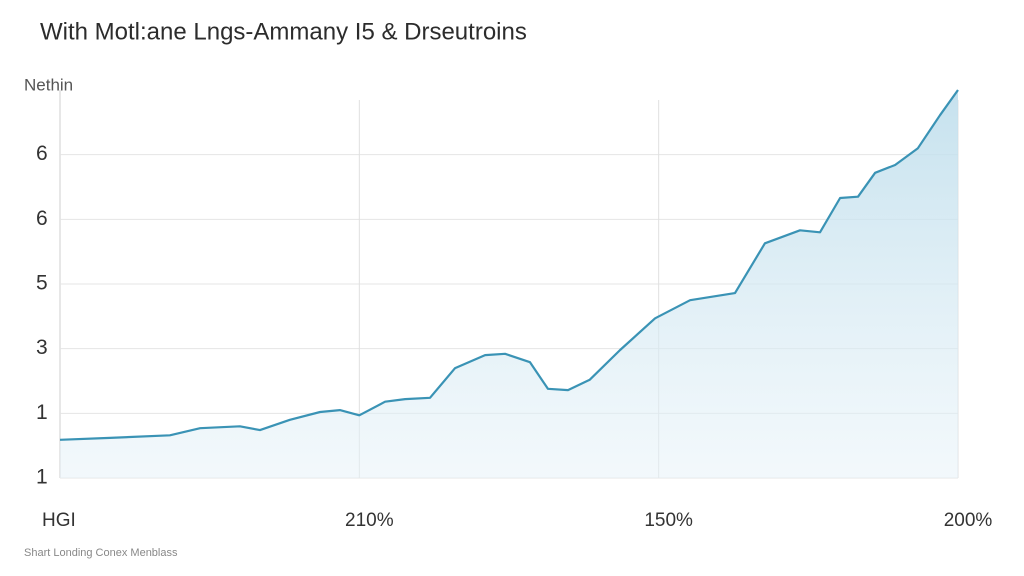 The width and height of the screenshot is (1024, 576). I want to click on y-axis-label: Nethin, so click(48, 84).